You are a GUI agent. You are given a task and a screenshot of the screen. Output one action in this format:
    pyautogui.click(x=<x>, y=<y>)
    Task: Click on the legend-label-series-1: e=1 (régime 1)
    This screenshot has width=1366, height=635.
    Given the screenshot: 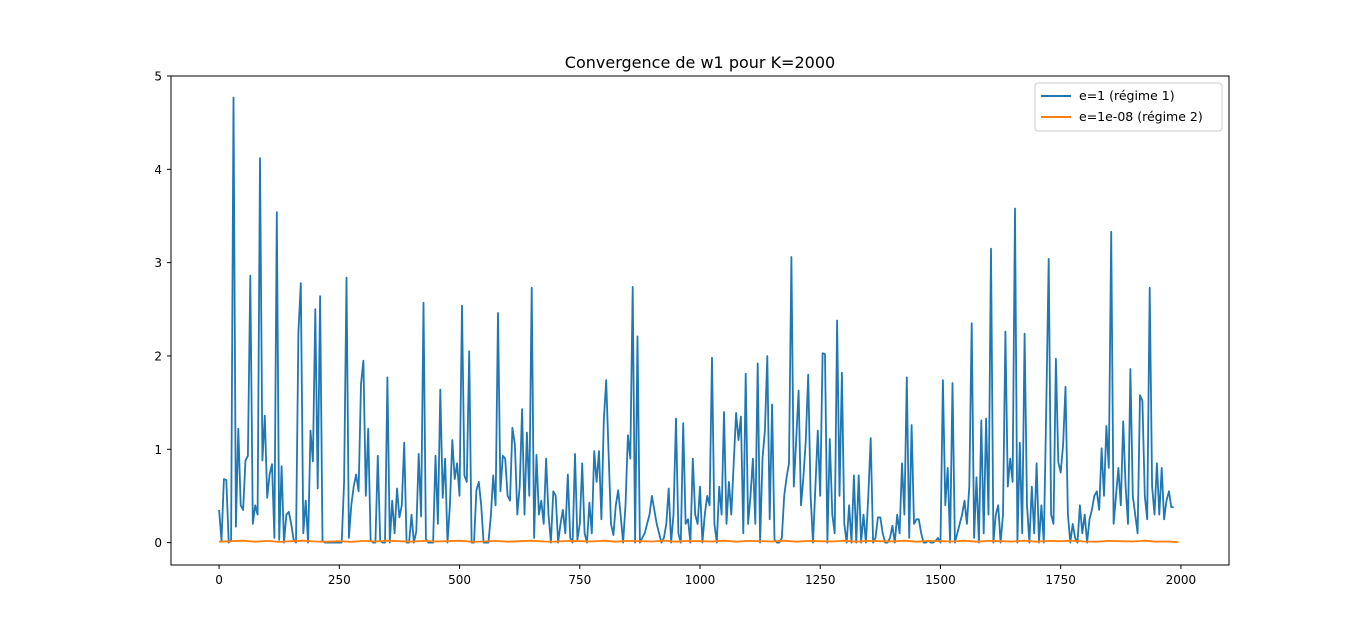 What is the action you would take?
    pyautogui.click(x=1127, y=95)
    